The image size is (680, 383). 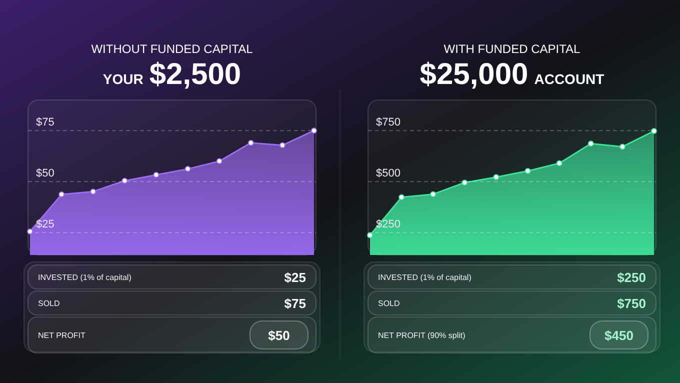 What do you see at coordinates (45, 122) in the screenshot?
I see `y-tick-label: $75` at bounding box center [45, 122].